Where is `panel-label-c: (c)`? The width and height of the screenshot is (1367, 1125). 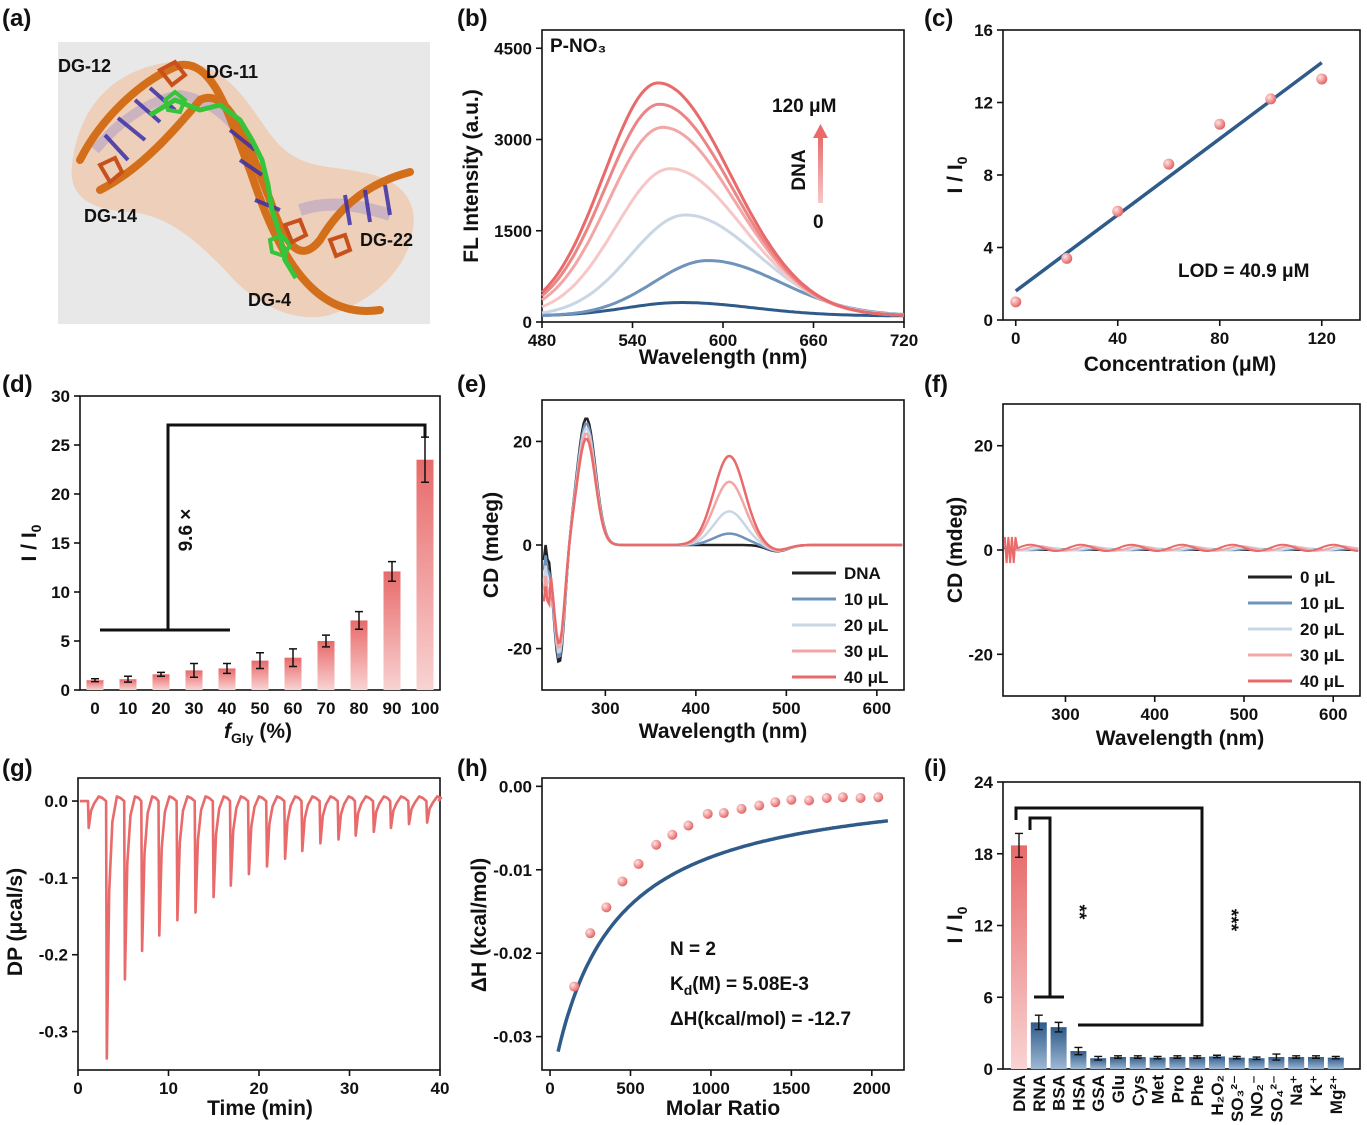
panel-label-c: (c) is located at coordinates (938, 18).